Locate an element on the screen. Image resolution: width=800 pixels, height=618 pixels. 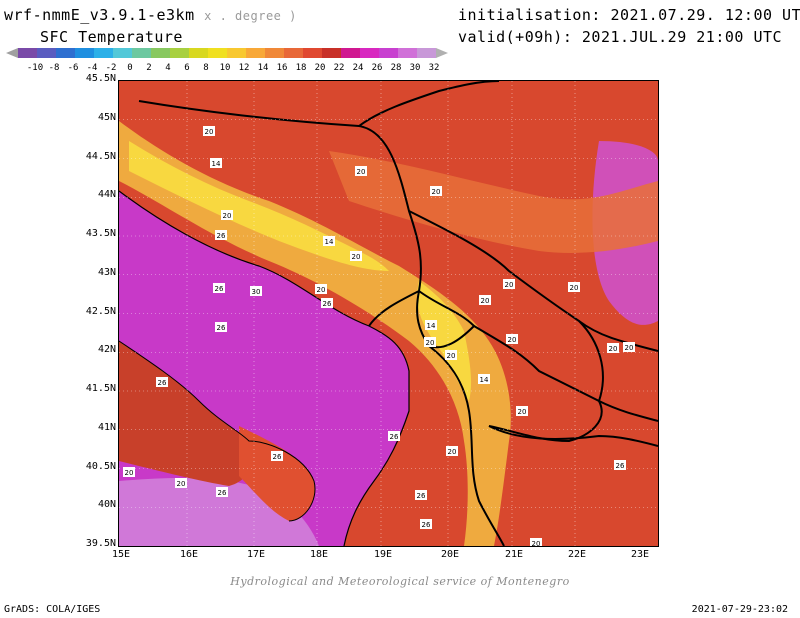
colorbar-label: 16 is located at coordinates (282, 68).